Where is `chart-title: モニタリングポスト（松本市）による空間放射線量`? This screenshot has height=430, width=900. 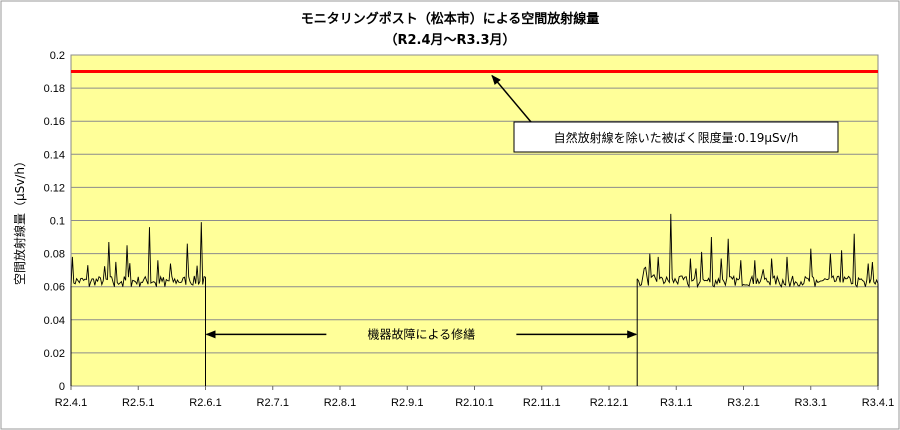
chart-title: モニタリングポスト（松本市）による空間放射線量 is located at coordinates (450, 19).